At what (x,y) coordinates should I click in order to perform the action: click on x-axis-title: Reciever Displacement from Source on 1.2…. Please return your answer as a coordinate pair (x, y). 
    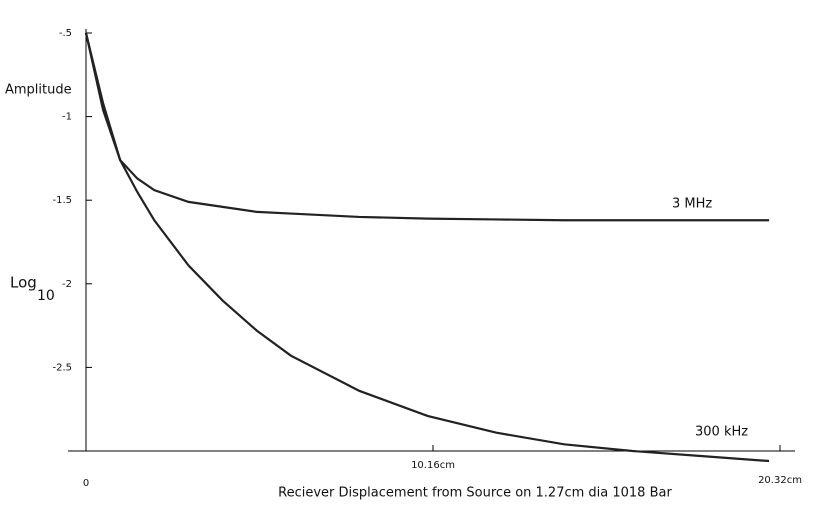
    Looking at the image, I should click on (475, 493).